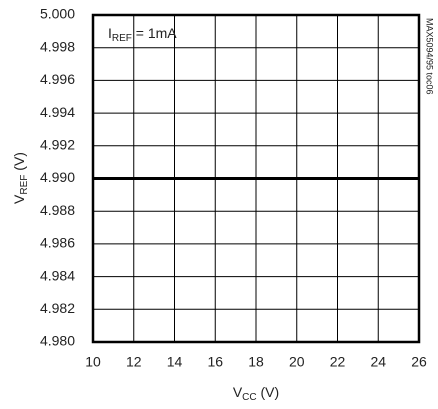 The image size is (438, 409). I want to click on side-note: MAX5094/95 toc06, so click(430, 56).